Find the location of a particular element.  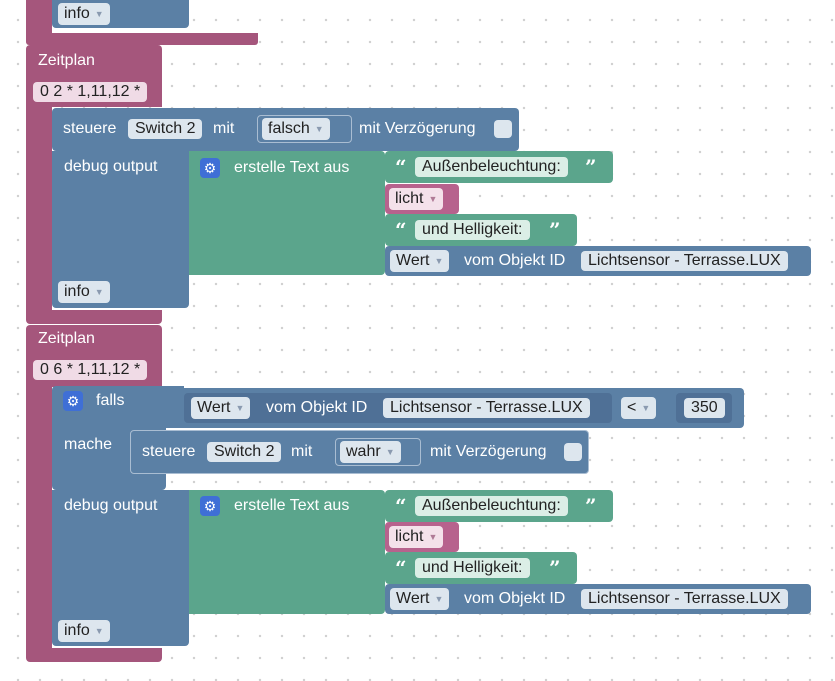

bool-dropdown: wahr ▼ is located at coordinates (370, 452).